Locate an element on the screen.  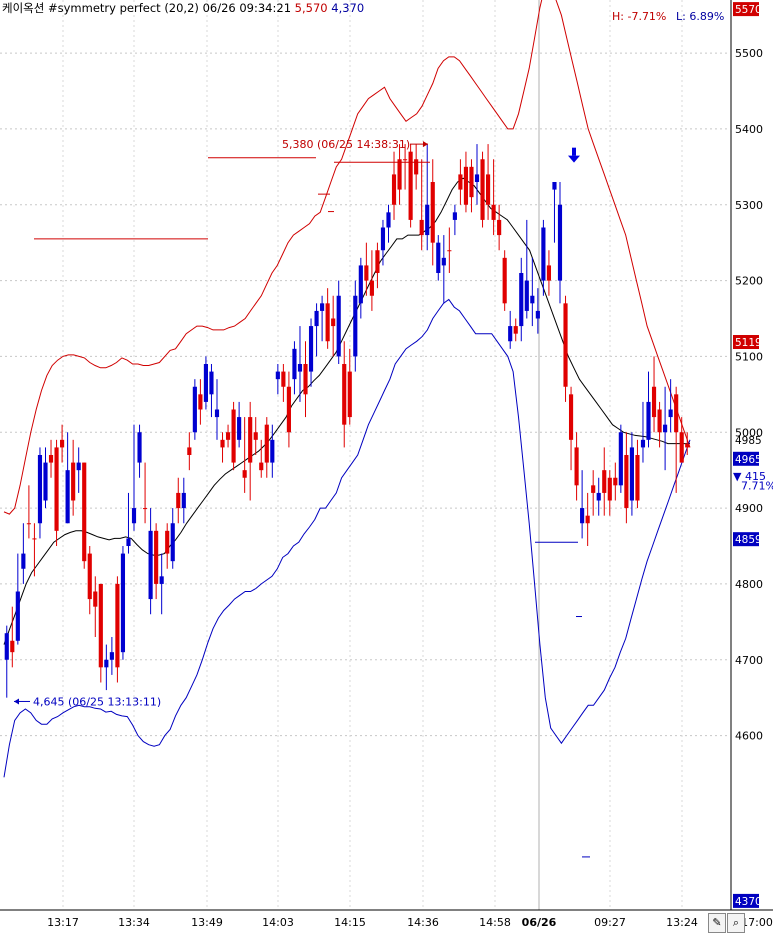
x-tick-label: 14:36 is located at coordinates (423, 922).